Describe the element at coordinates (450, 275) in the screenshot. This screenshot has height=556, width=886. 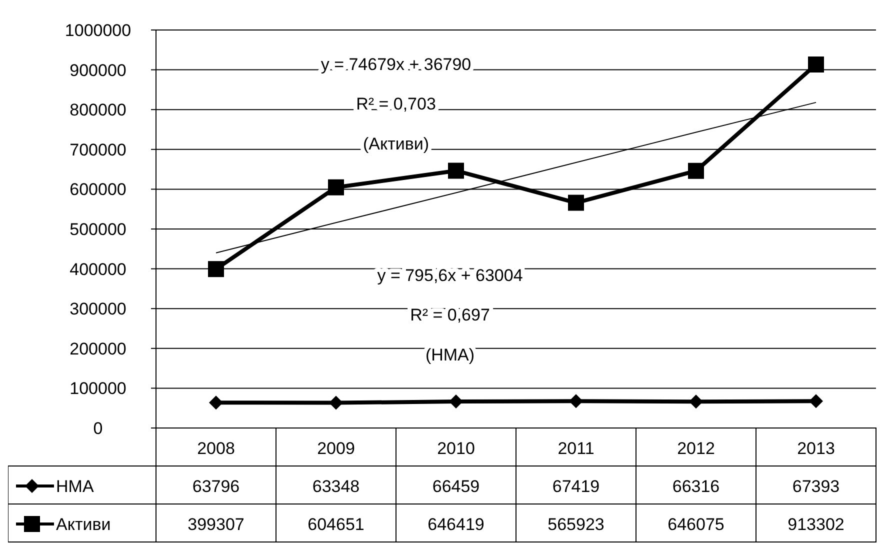
I see `annotation: y = 795,6x + 63004` at that location.